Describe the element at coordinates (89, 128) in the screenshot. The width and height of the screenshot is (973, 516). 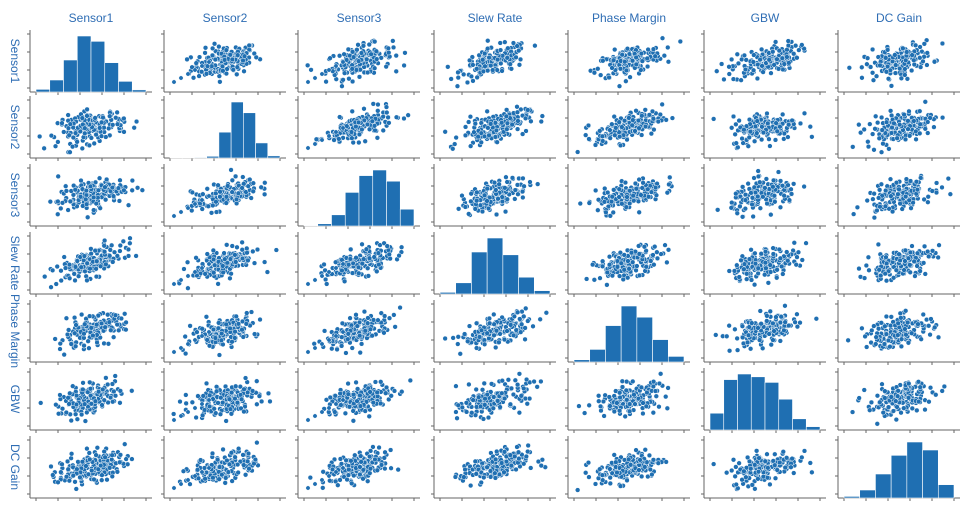
I see `panel-sensor2-vs-sensor1` at that location.